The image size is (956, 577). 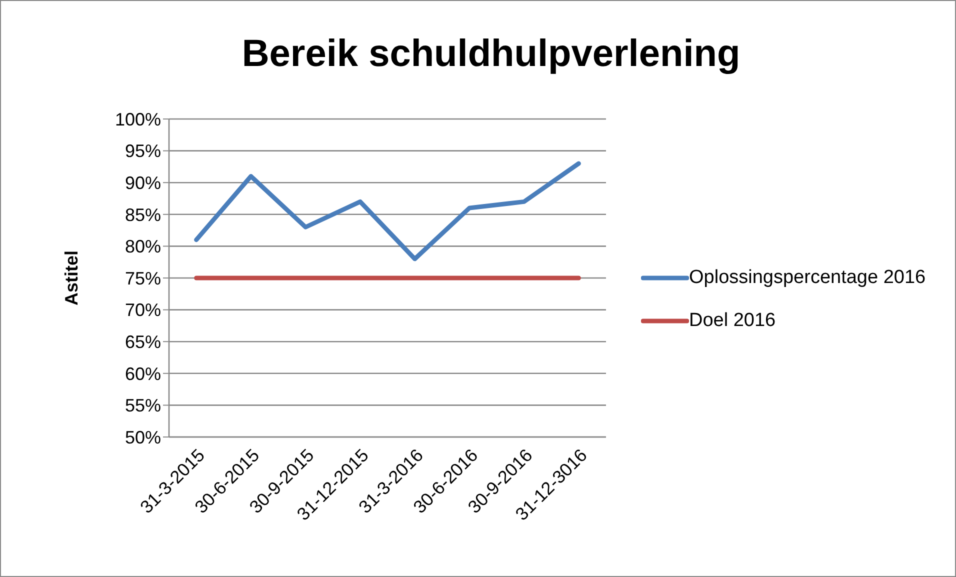 I want to click on y-tick-label: 55%, so click(x=142, y=406).